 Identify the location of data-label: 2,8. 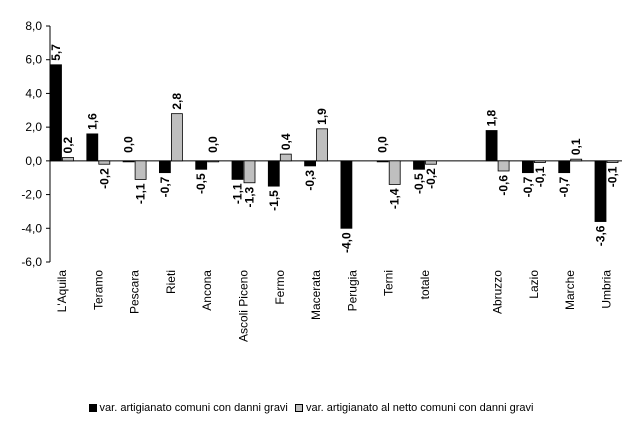
(177, 101).